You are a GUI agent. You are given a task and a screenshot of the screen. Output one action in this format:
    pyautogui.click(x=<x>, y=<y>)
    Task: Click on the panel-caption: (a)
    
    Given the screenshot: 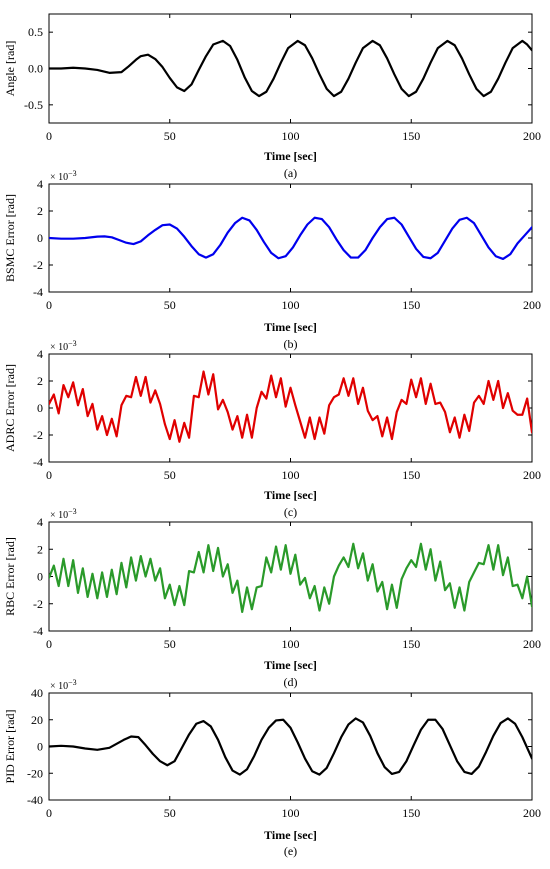 What is the action you would take?
    pyautogui.click(x=290, y=173)
    